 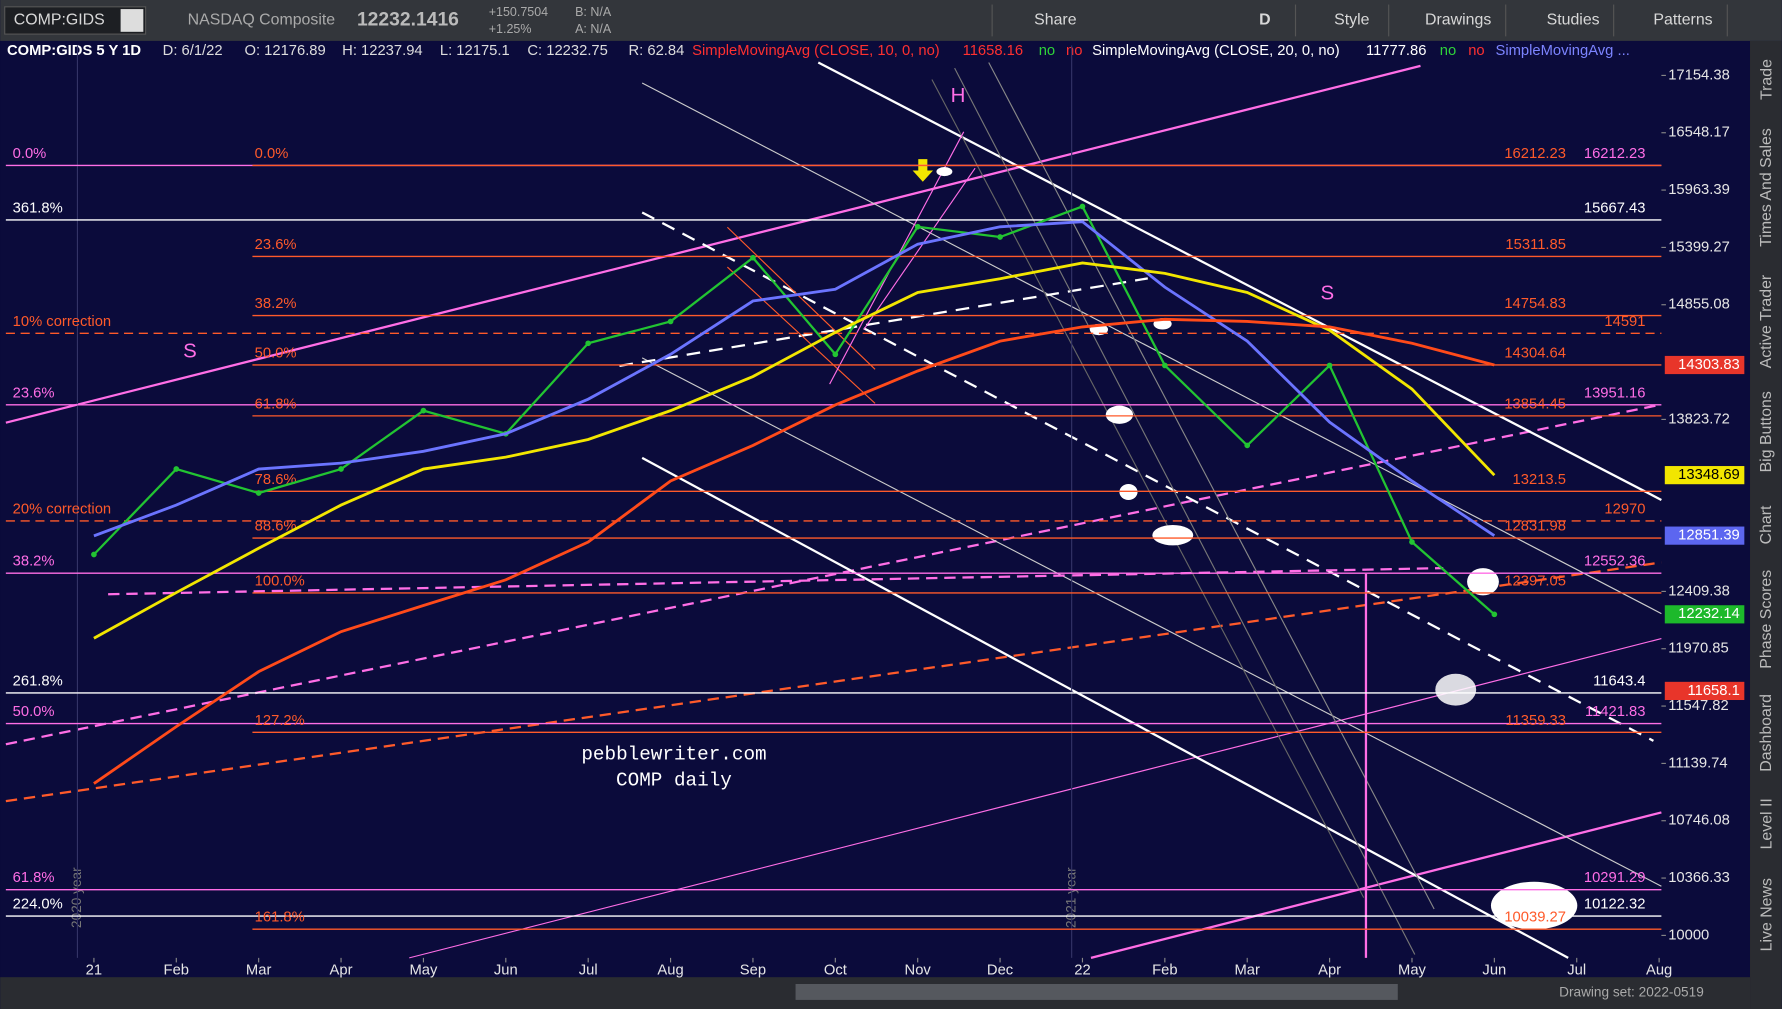 What do you see at coordinates (1699, 247) in the screenshot?
I see `y-tick-label: 15399.27` at bounding box center [1699, 247].